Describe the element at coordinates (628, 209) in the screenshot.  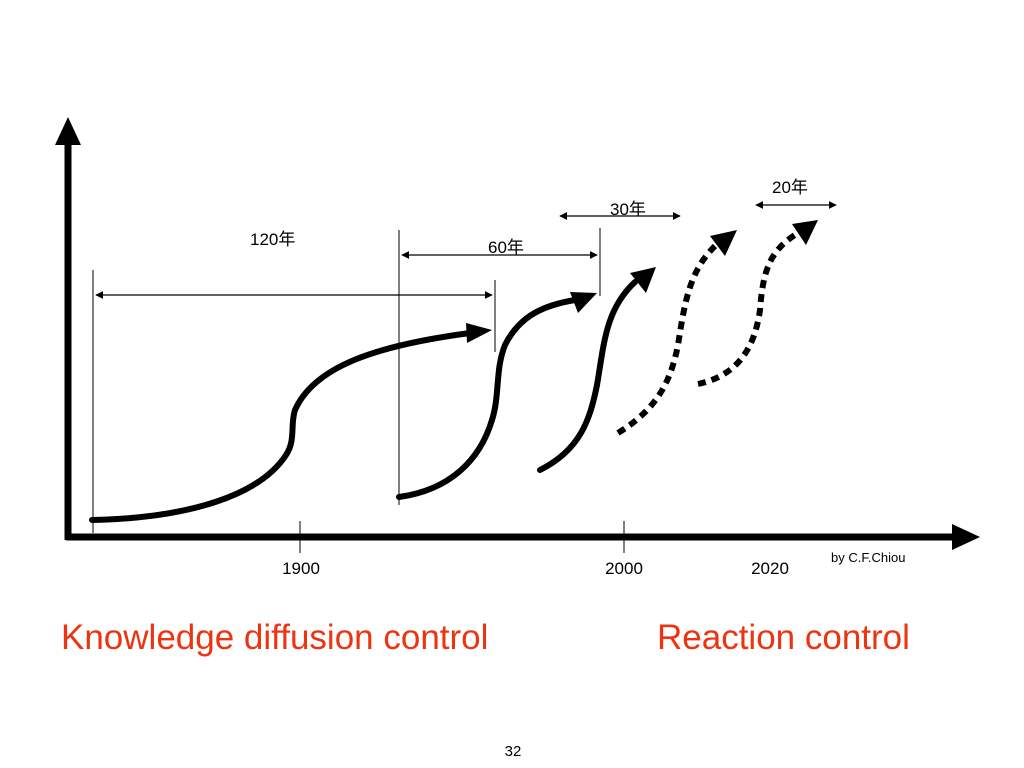
I see `span-label-30: 30年` at that location.